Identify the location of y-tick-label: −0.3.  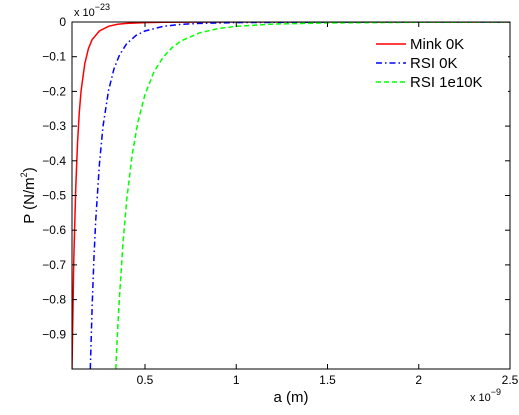
(54, 126).